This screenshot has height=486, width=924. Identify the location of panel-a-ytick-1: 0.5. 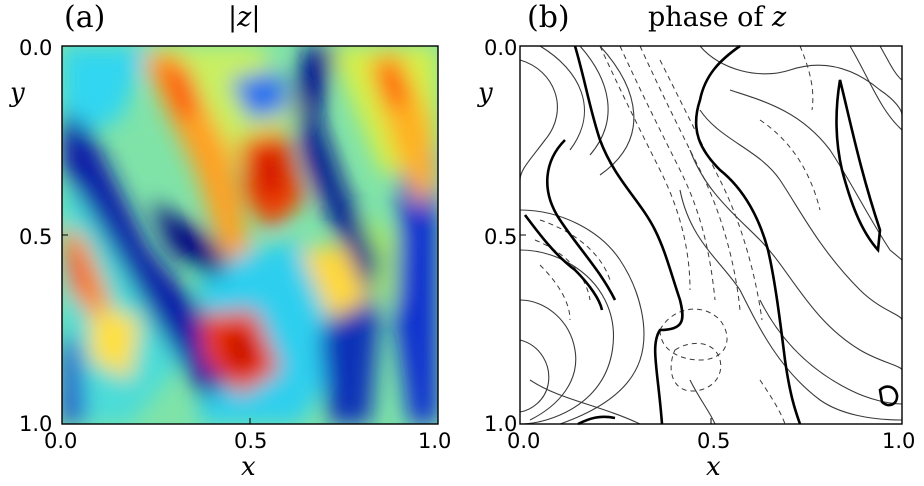
(36, 237).